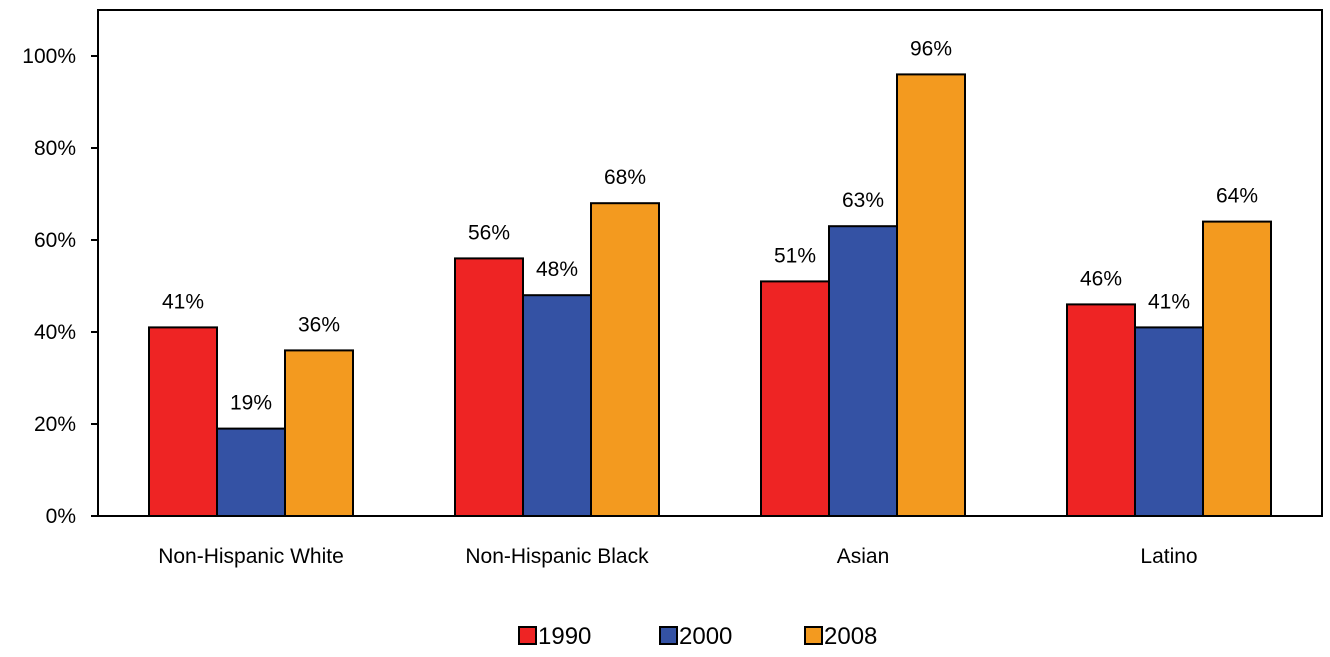 Image resolution: width=1330 pixels, height=657 pixels. What do you see at coordinates (527, 635) in the screenshot?
I see `legend-swatch-1990` at bounding box center [527, 635].